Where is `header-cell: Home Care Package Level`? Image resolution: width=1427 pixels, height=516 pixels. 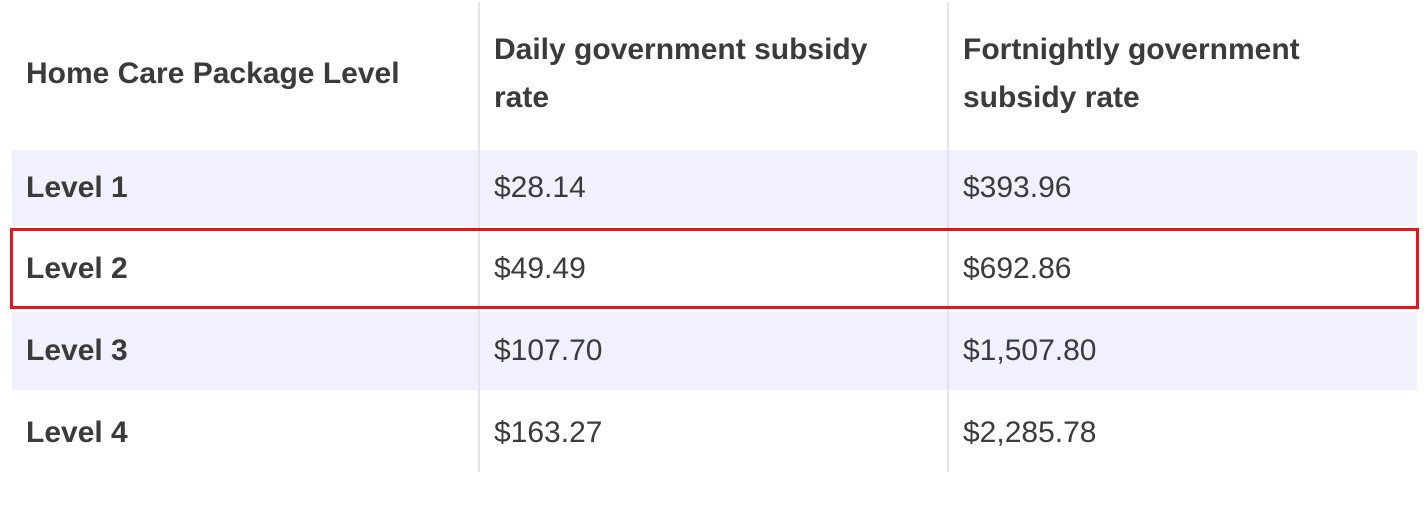 header-cell: Home Care Package Level is located at coordinates (213, 73).